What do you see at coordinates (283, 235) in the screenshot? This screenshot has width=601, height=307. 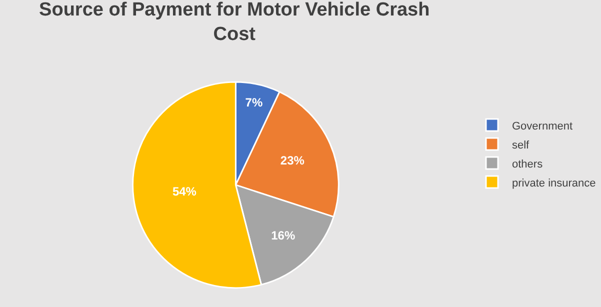 I see `data-label: 16%` at bounding box center [283, 235].